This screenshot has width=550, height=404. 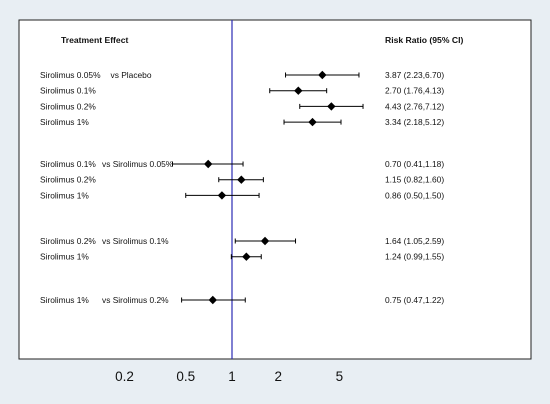 What do you see at coordinates (94, 40) in the screenshot?
I see `header-treatment-effect: Treatment Effect` at bounding box center [94, 40].